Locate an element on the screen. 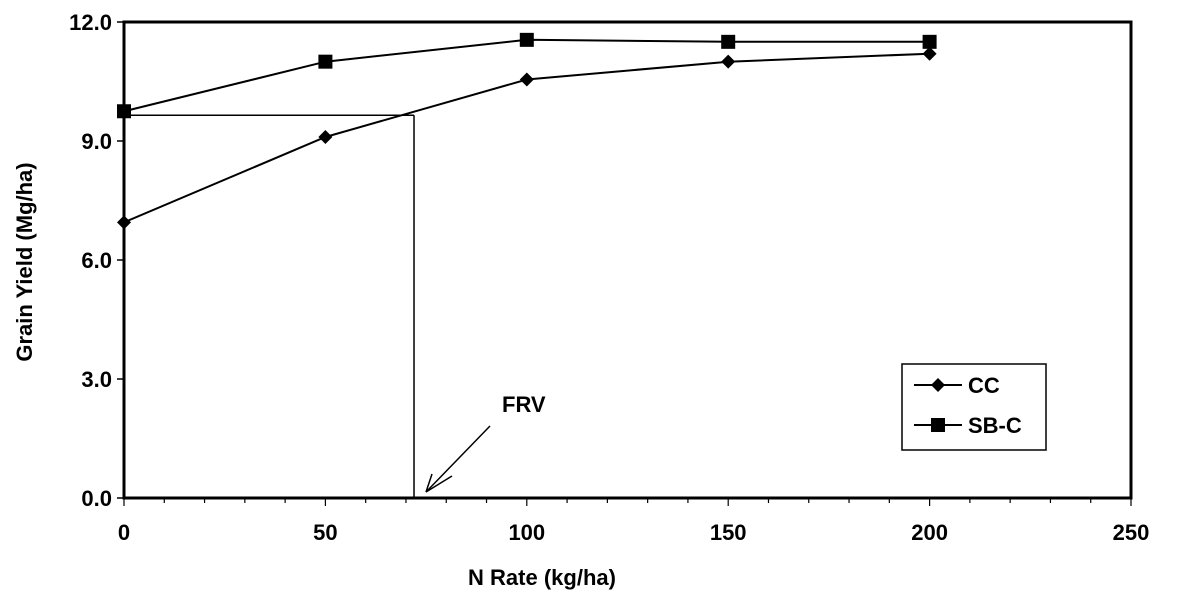  legend-label-cc: CC is located at coordinates (984, 385).